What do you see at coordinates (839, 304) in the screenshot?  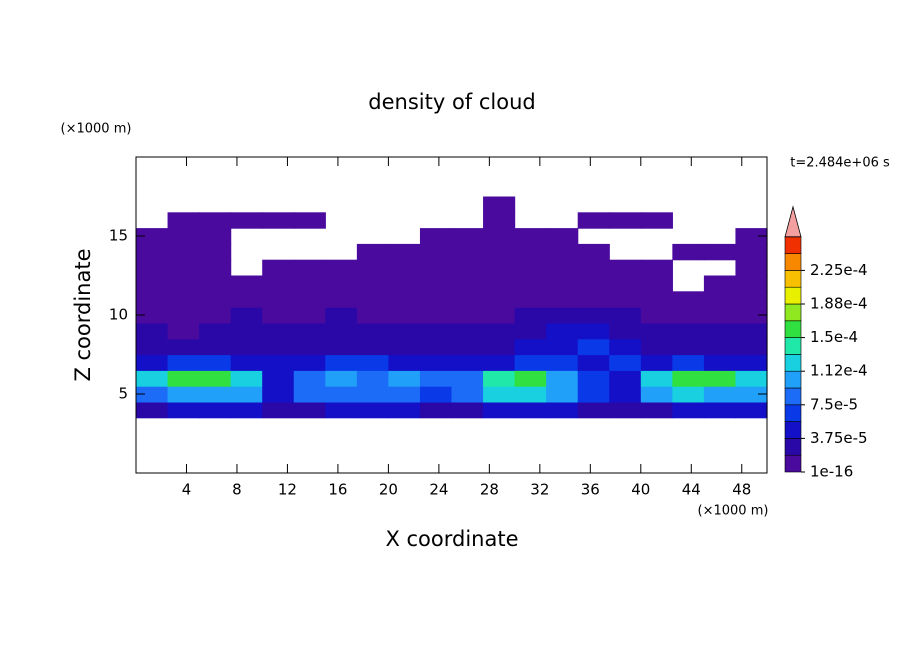 I see `colorbar-tick-label: 1.88e-4` at bounding box center [839, 304].